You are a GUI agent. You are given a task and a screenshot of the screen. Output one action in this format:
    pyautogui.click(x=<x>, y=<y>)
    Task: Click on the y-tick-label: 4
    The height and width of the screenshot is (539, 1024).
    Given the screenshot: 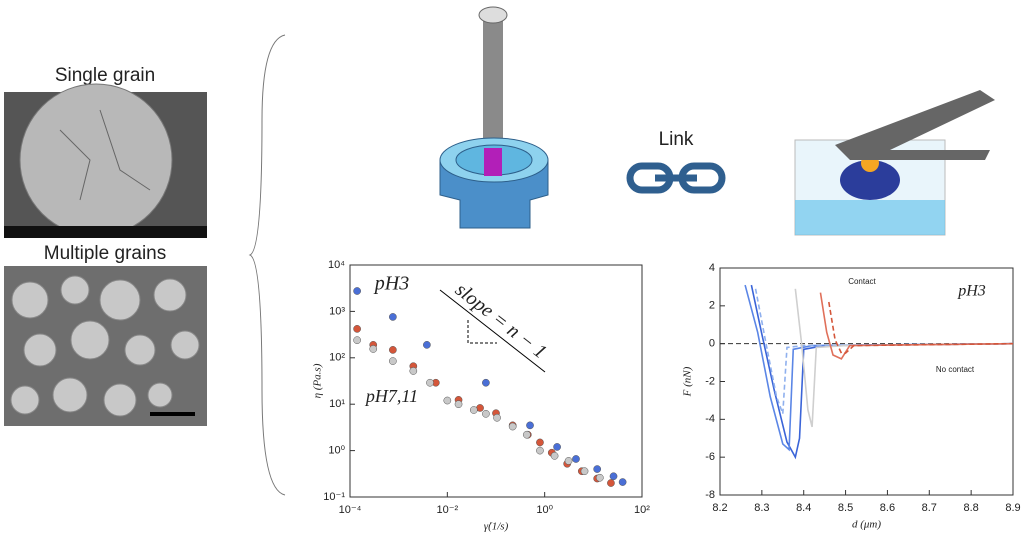 What is the action you would take?
    pyautogui.click(x=712, y=268)
    